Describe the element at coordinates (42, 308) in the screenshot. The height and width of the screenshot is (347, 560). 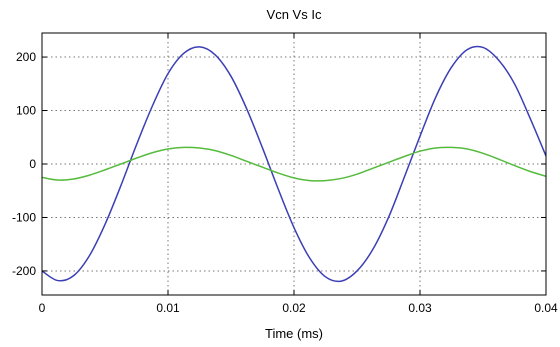
I see `x-tick-label: 0` at that location.